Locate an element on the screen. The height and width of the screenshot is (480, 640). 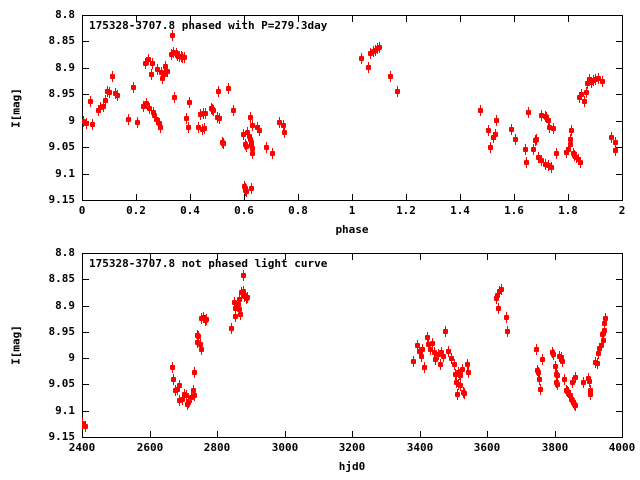
y-tick-label: 8.8 is located at coordinates (65, 14).